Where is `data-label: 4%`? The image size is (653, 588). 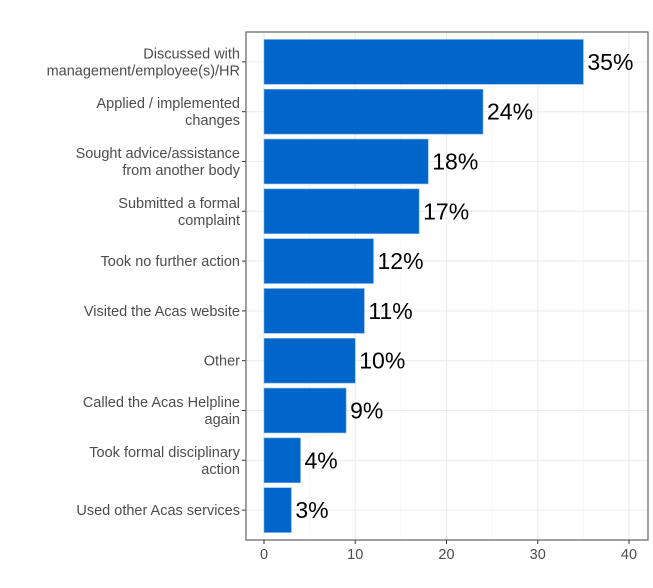
data-label: 4% is located at coordinates (321, 460).